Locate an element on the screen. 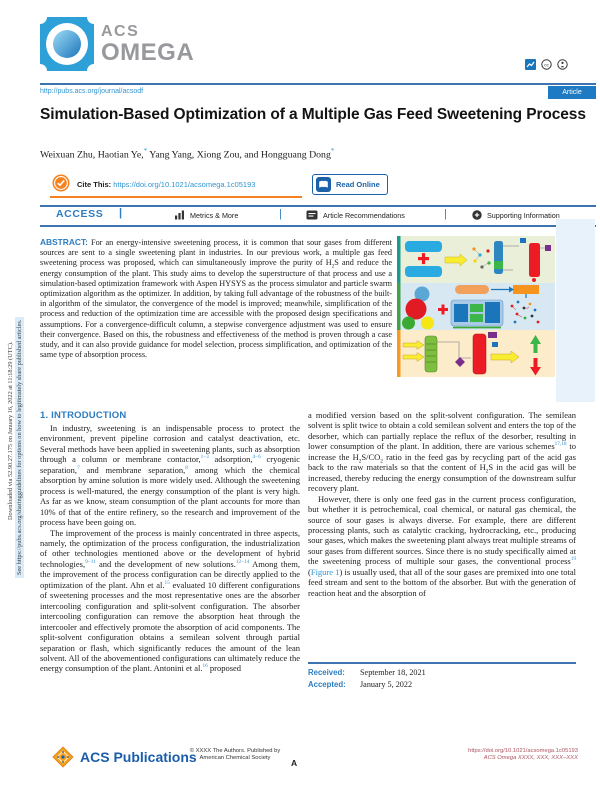 The image size is (600, 792). doi-link: https://doi.org/10.1021/acsomega.1c05193 is located at coordinates (184, 184).